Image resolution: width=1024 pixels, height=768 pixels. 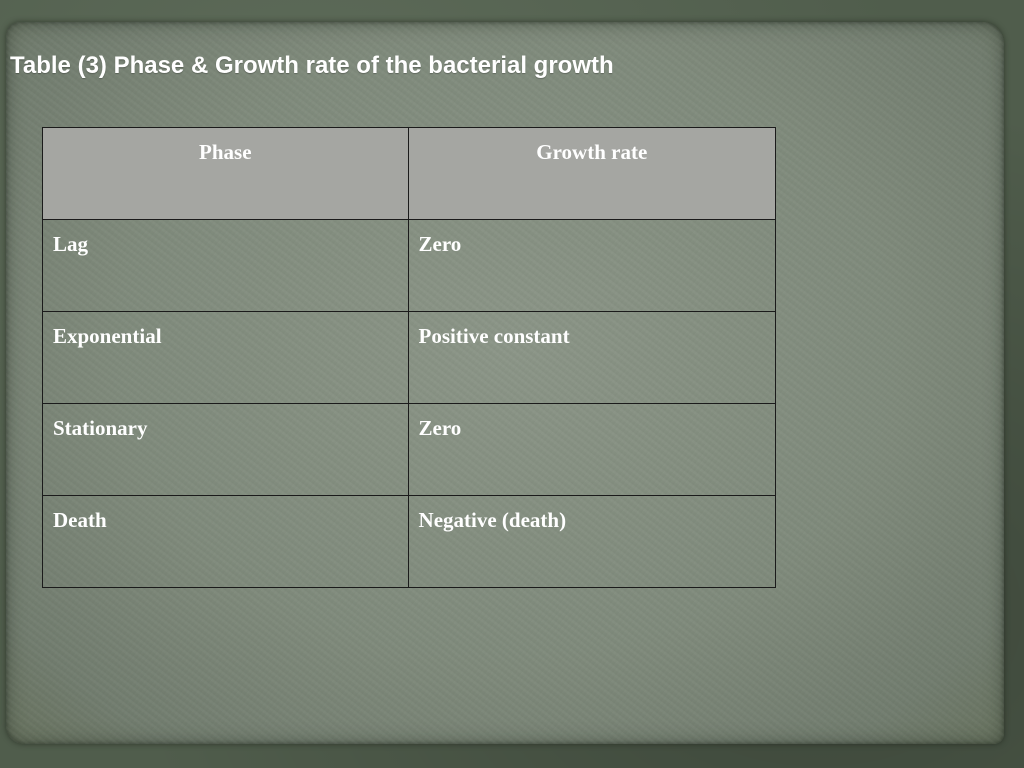 I want to click on table-row: Stationary Zero, so click(x=409, y=449).